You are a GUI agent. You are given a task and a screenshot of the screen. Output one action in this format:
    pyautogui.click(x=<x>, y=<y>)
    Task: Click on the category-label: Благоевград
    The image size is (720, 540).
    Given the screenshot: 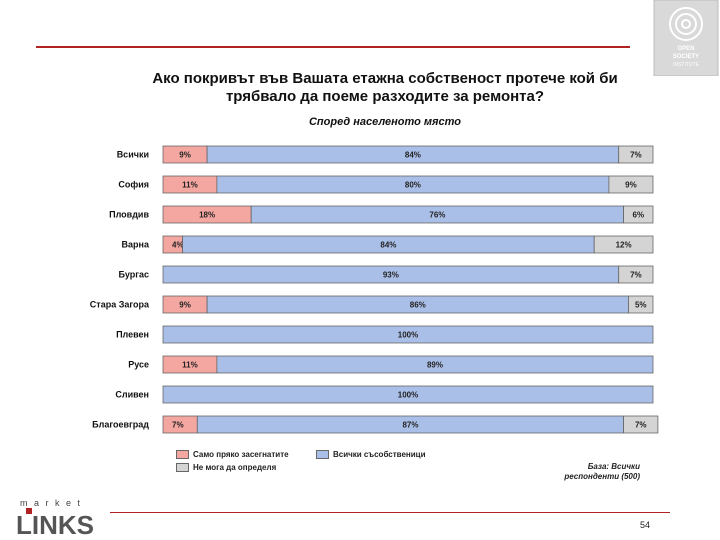 What is the action you would take?
    pyautogui.click(x=120, y=425)
    